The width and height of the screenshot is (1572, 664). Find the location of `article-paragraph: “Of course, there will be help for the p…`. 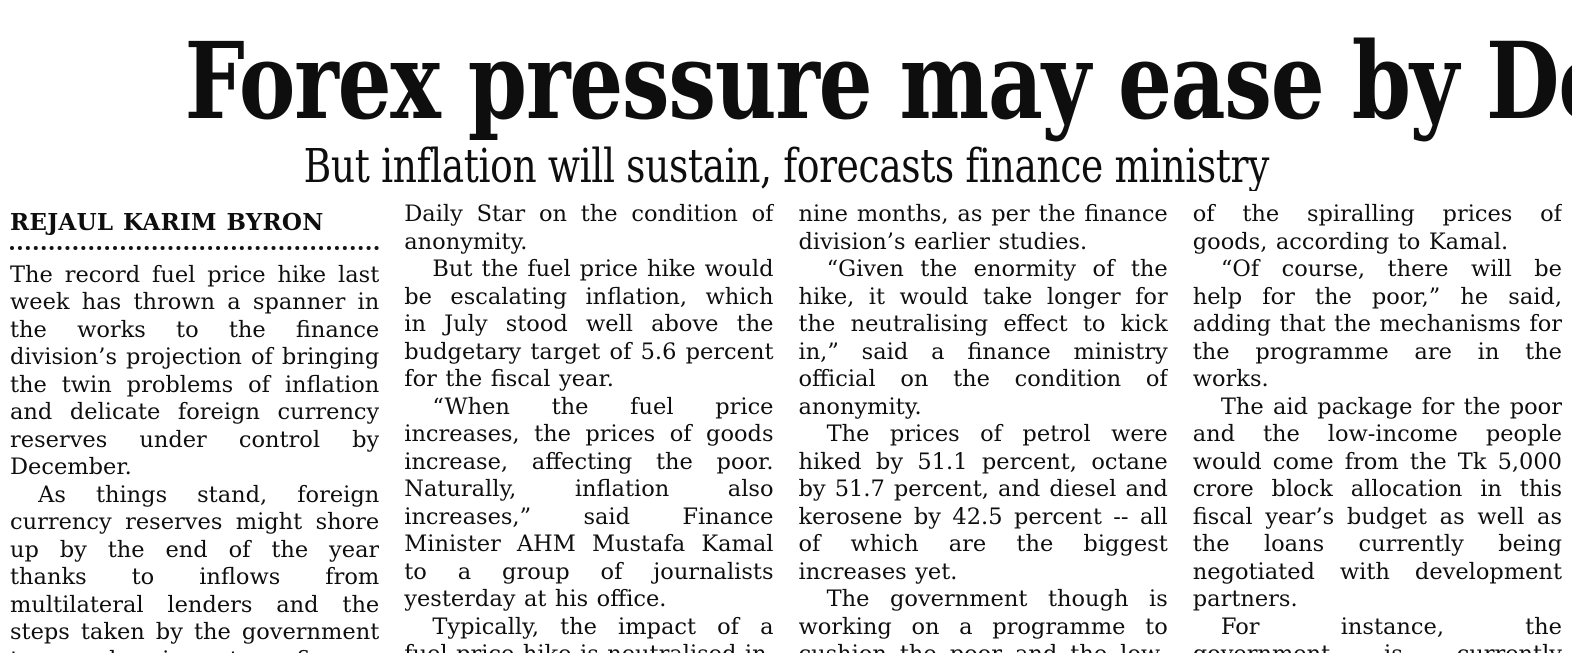

article-paragraph: “Of course, there will be help for the p… is located at coordinates (1377, 324).